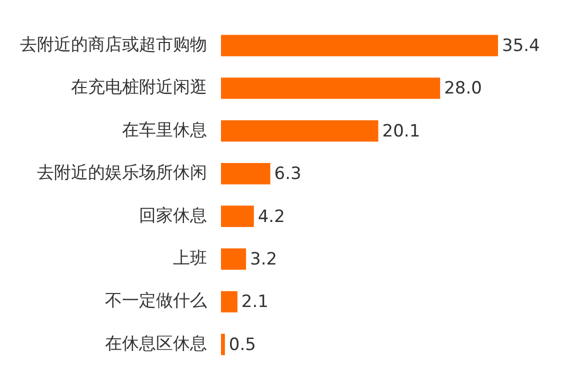  Describe the element at coordinates (139, 88) in the screenshot. I see `y-tick-label: 在充电桩附近闲逛` at that location.